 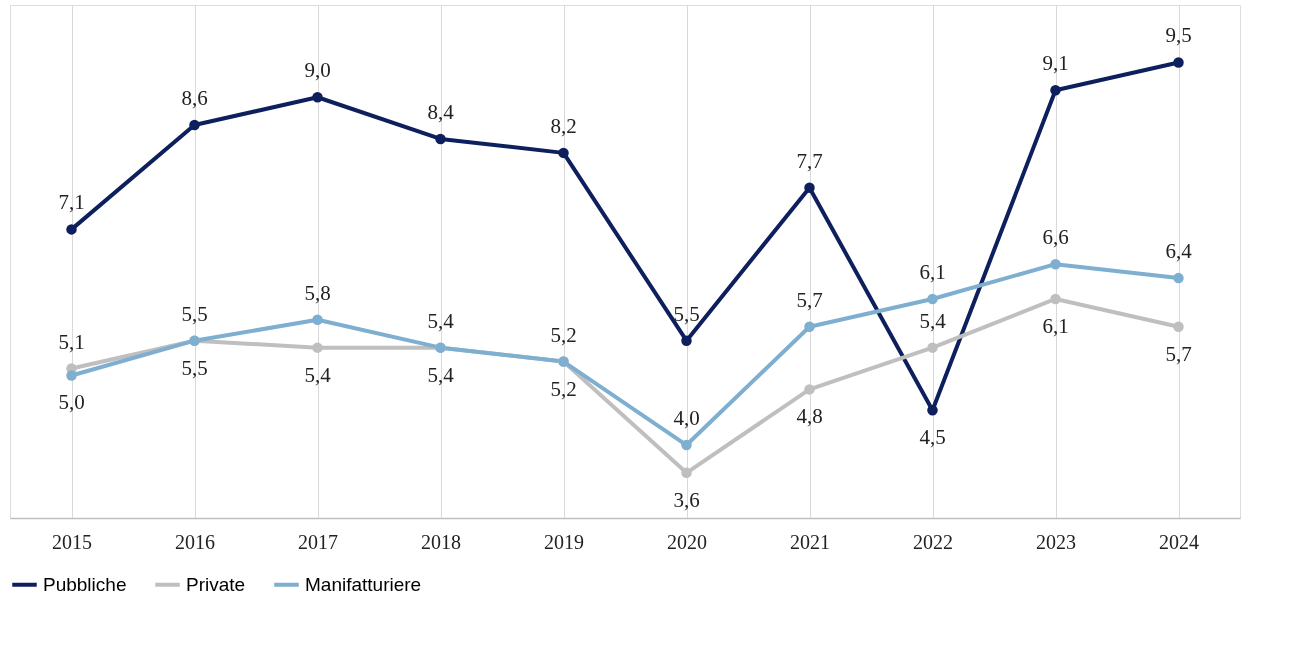 I want to click on data-label: 9,1, so click(x=1055, y=63).